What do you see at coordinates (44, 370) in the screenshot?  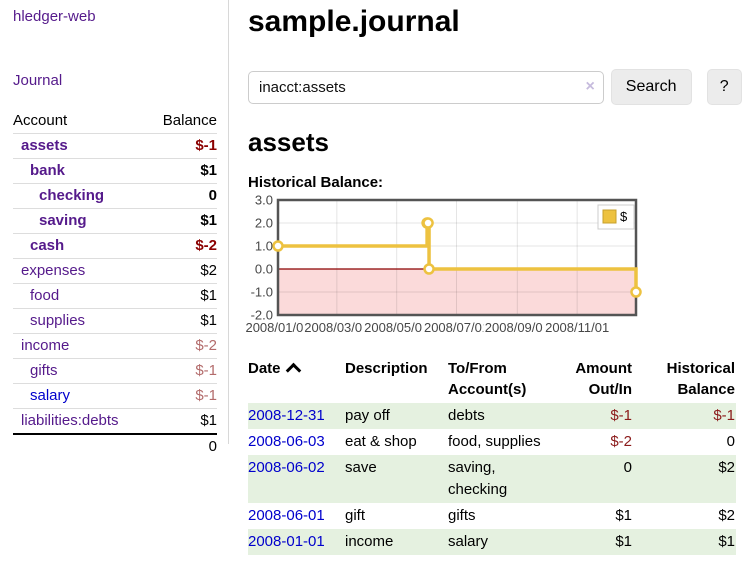 I see `account-link-gifts: gifts` at bounding box center [44, 370].